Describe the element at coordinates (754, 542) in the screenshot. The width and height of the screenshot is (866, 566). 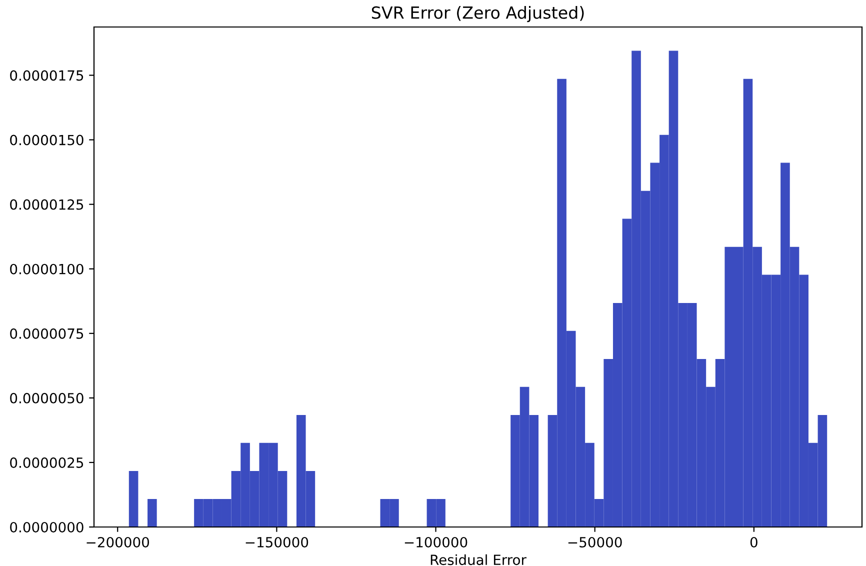
I see `x-tick-label: 0` at that location.